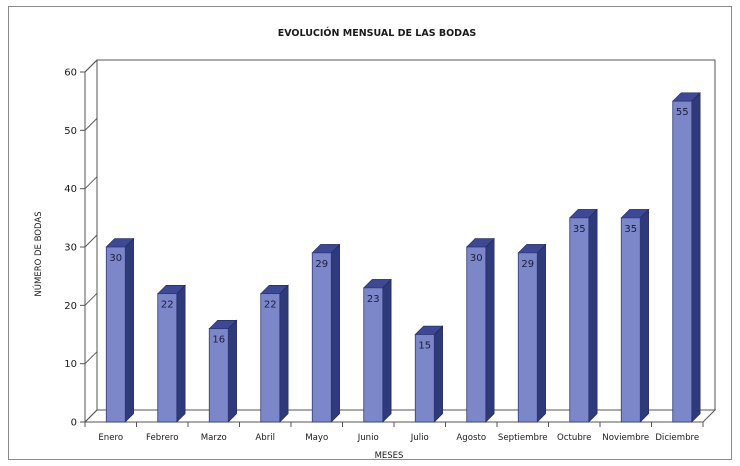 The height and width of the screenshot is (466, 740). Describe the element at coordinates (74, 423) in the screenshot. I see `y-tick-label: 0` at that location.